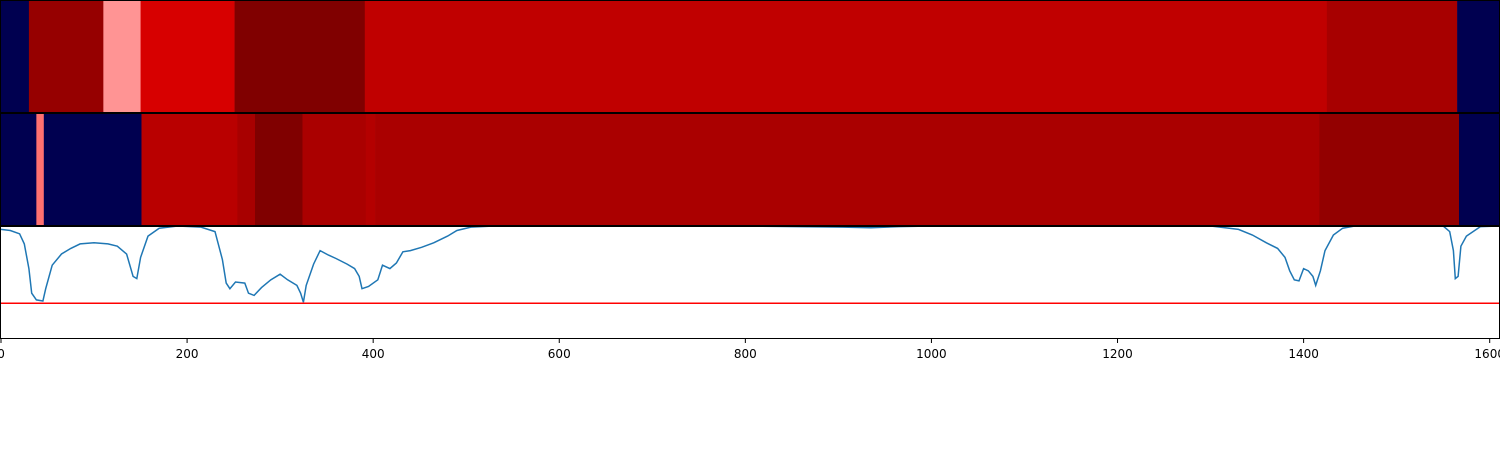 The image size is (1500, 450). What do you see at coordinates (373, 354) in the screenshot?
I see `x-tick-label-2: 400` at bounding box center [373, 354].